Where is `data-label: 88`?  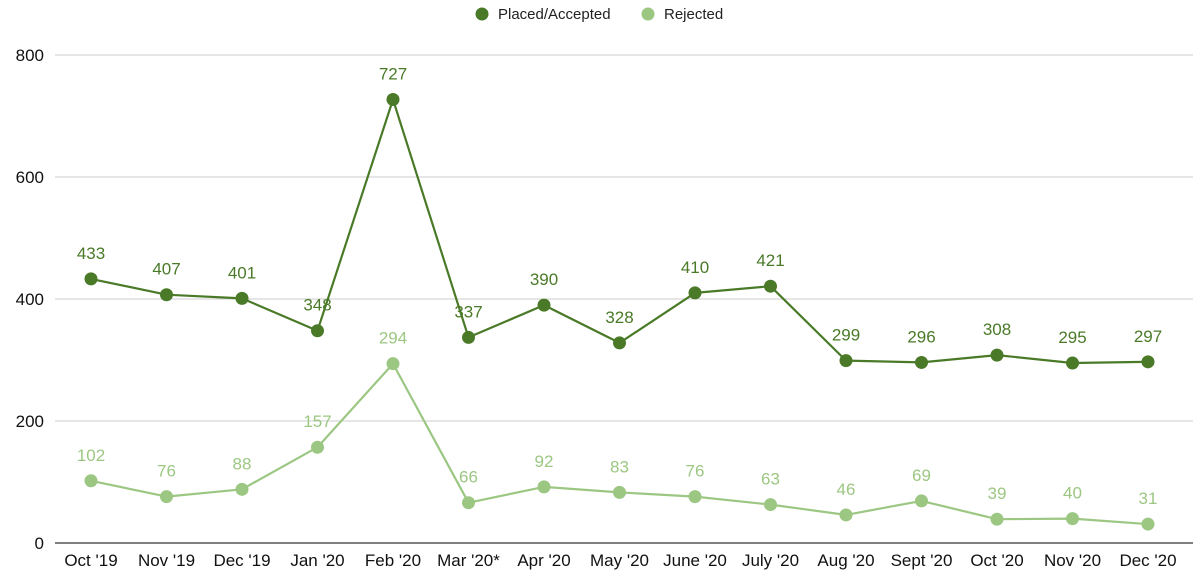
data-label: 88 is located at coordinates (242, 463).